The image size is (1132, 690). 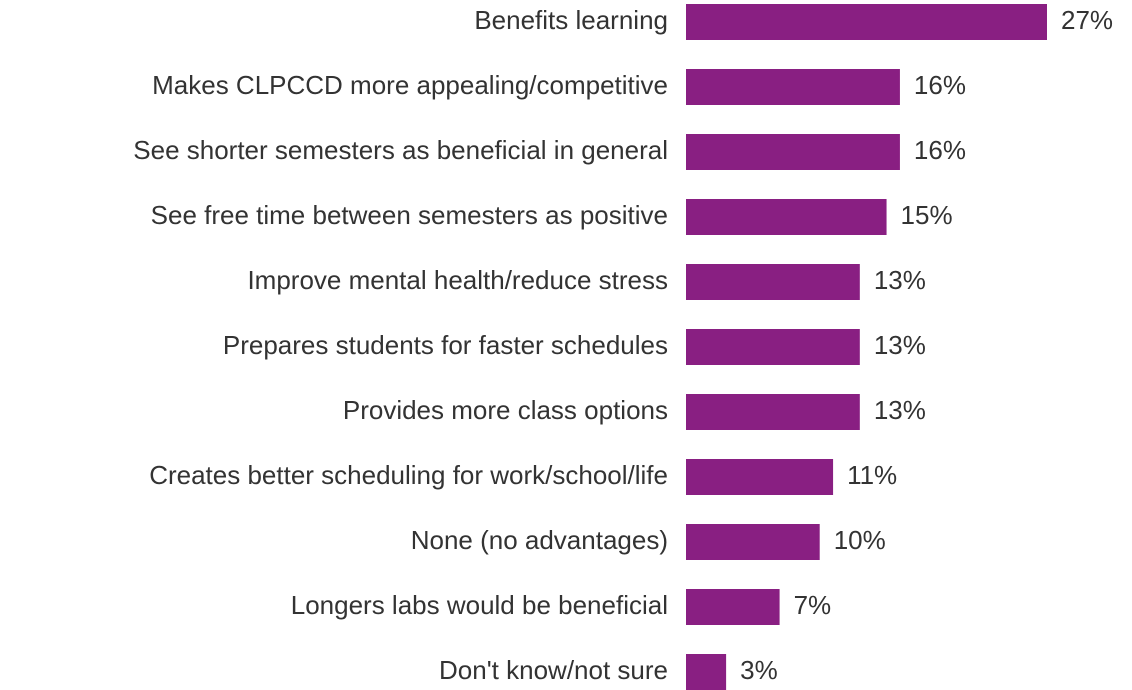 What do you see at coordinates (505, 410) in the screenshot?
I see `category-label: Provides more class options` at bounding box center [505, 410].